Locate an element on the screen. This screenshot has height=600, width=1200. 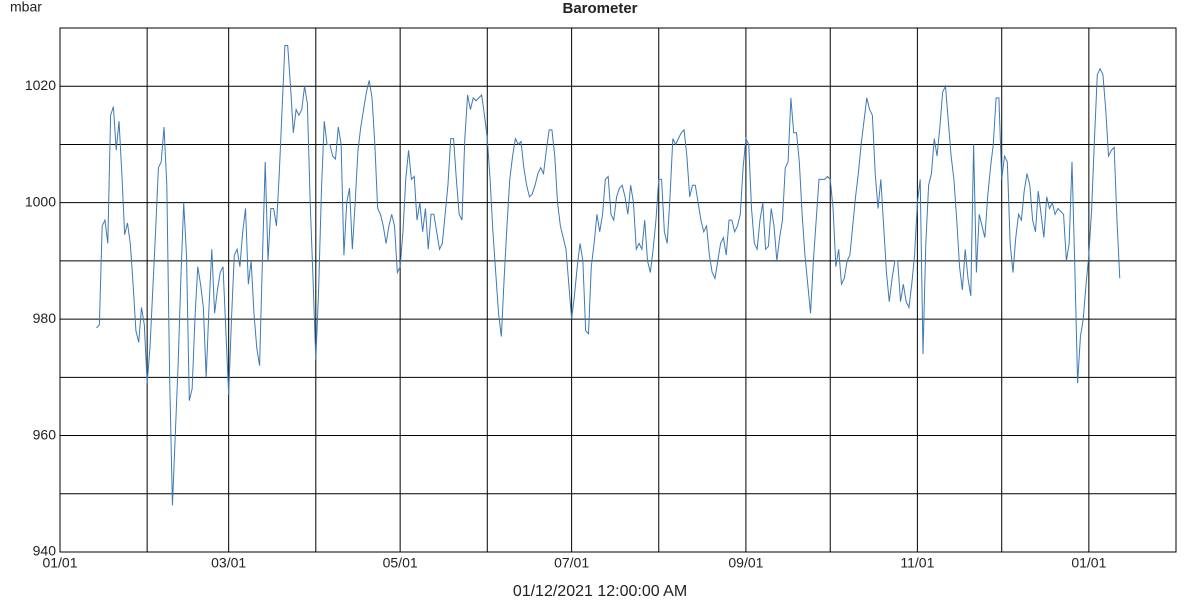
y-axis-label: mbar is located at coordinates (26, 7).